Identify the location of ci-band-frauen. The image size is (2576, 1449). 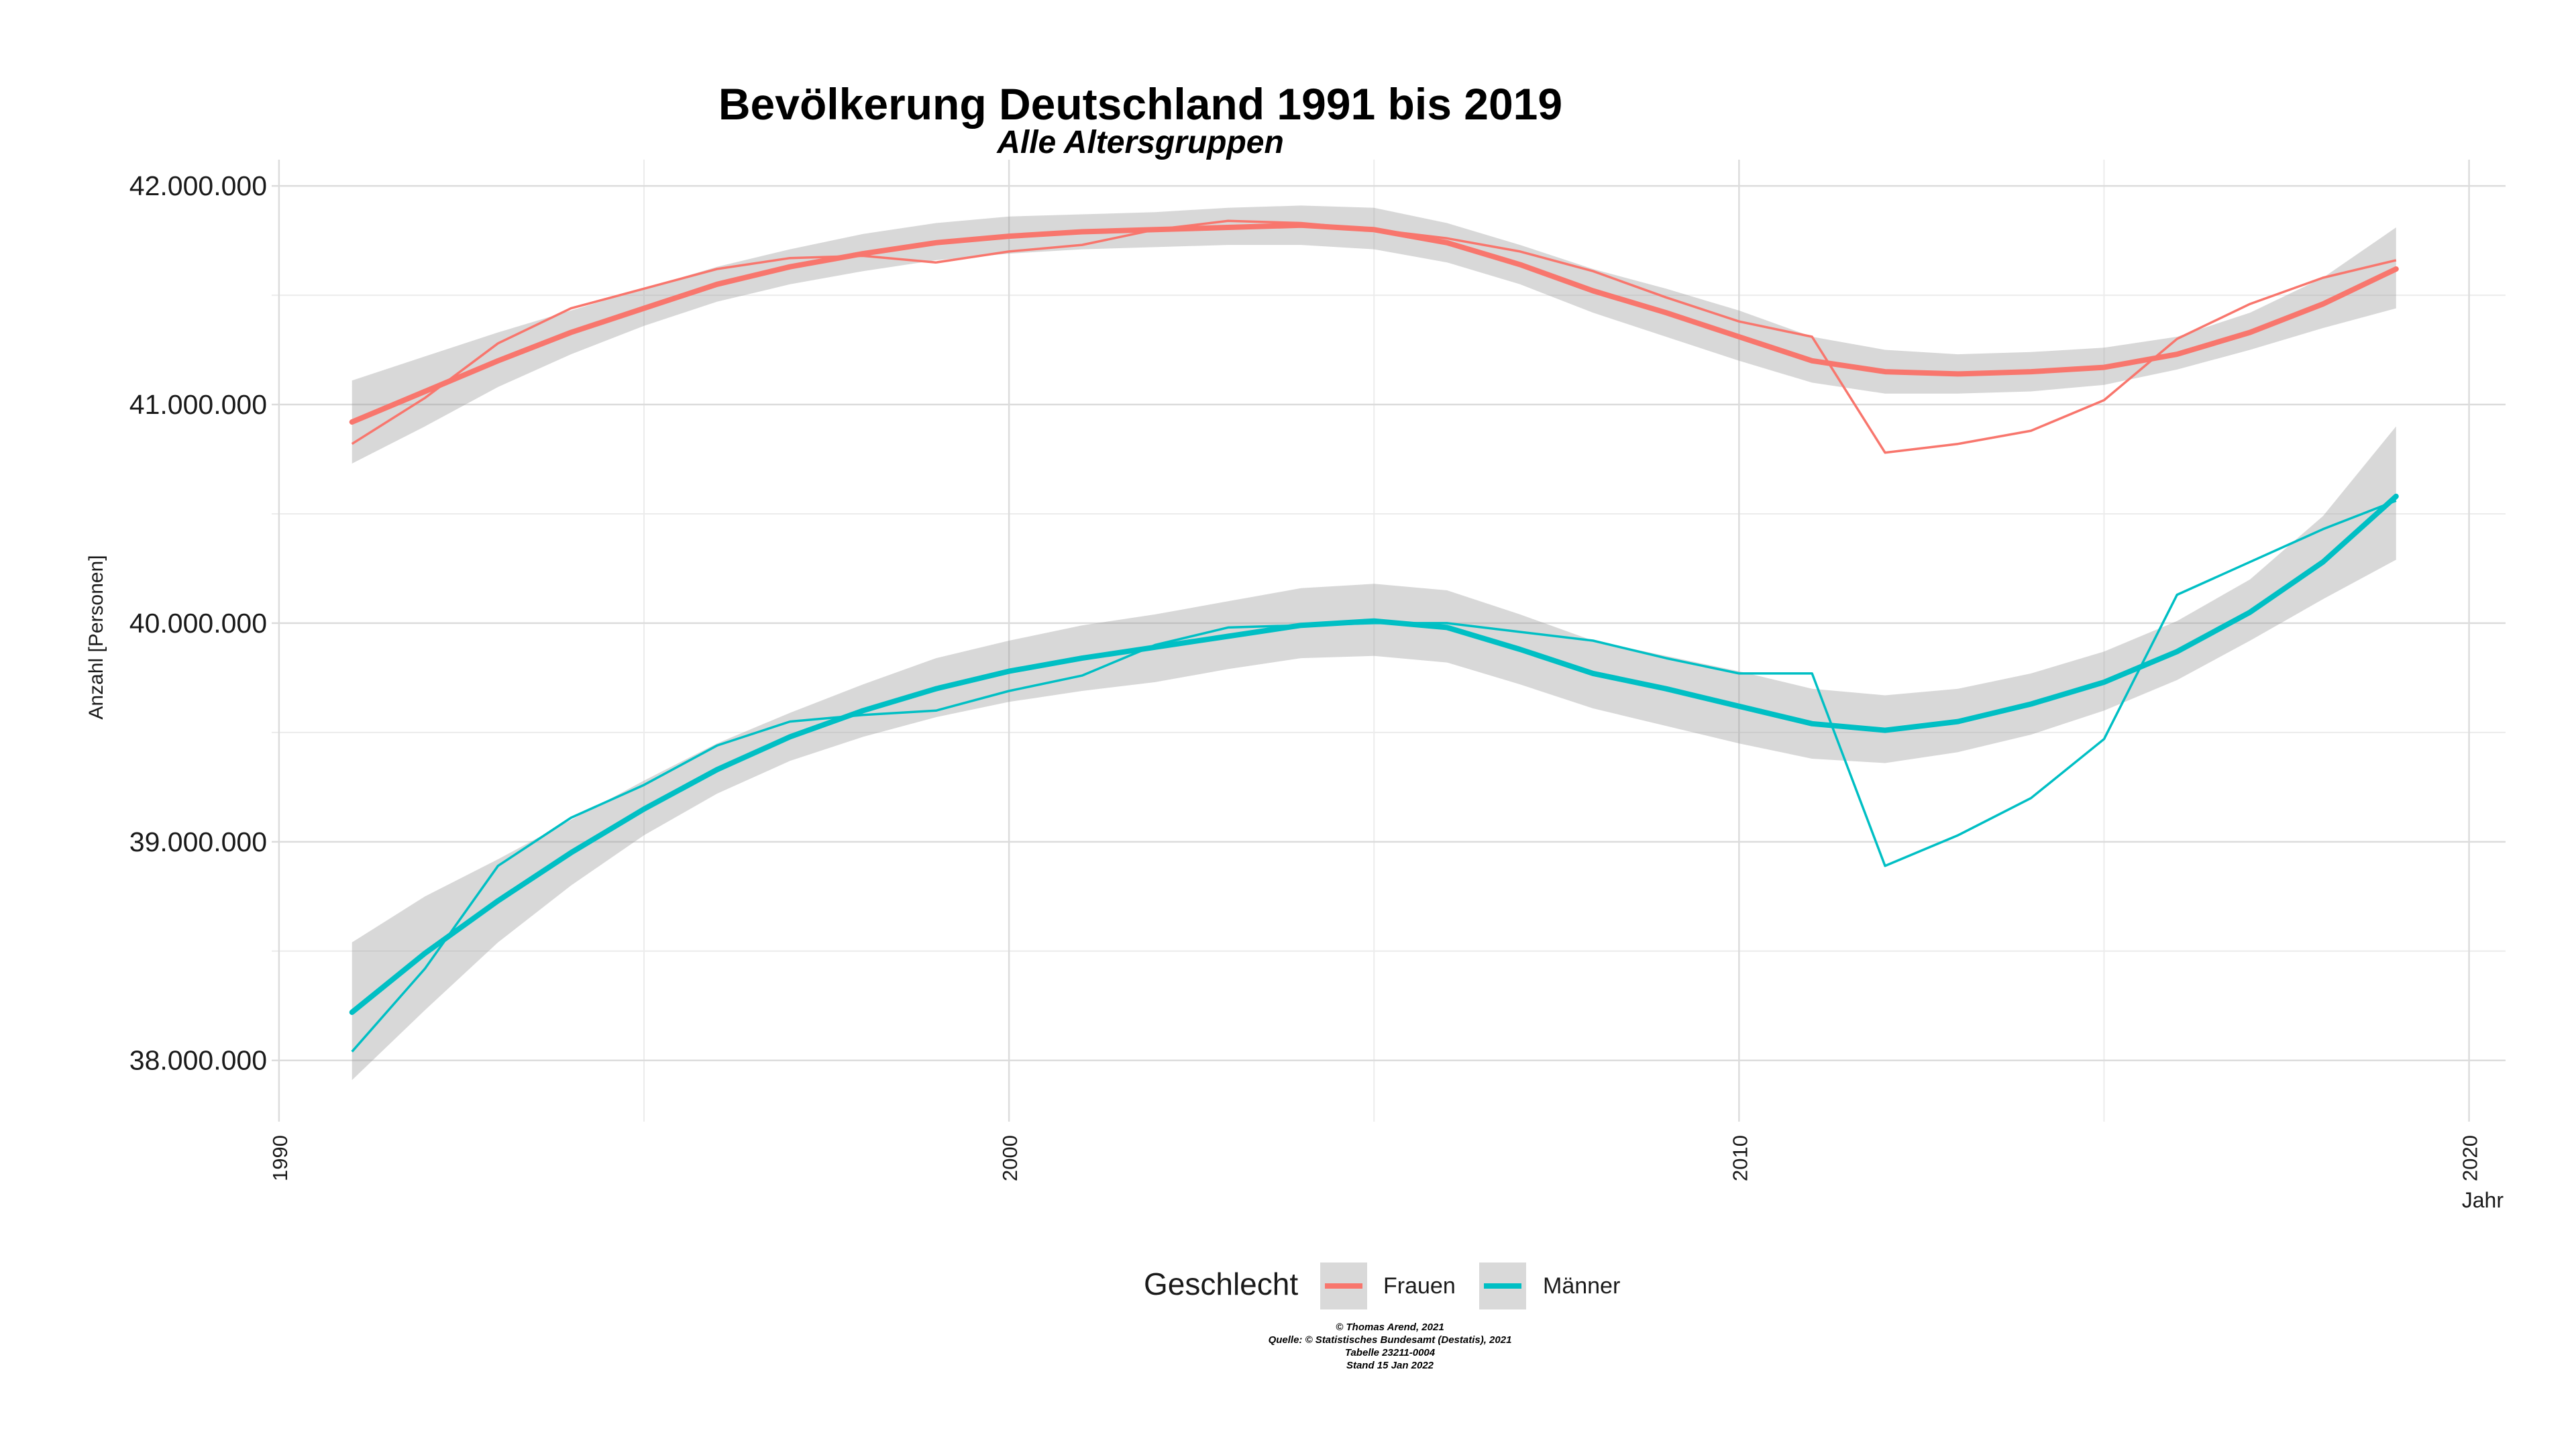
(1374, 334).